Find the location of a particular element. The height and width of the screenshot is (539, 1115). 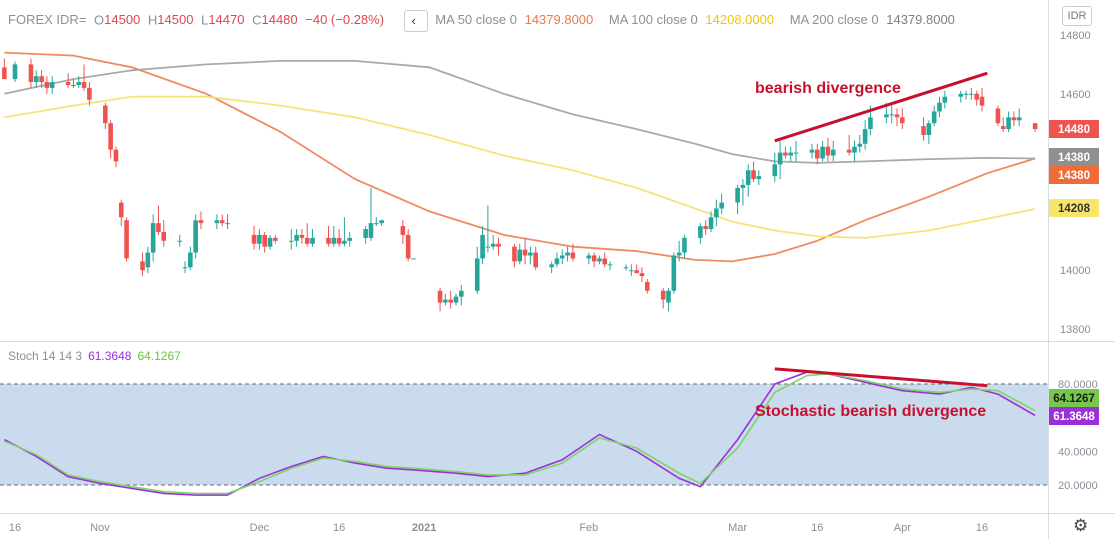

collapse-legend-button: ‹ is located at coordinates (415, 21).